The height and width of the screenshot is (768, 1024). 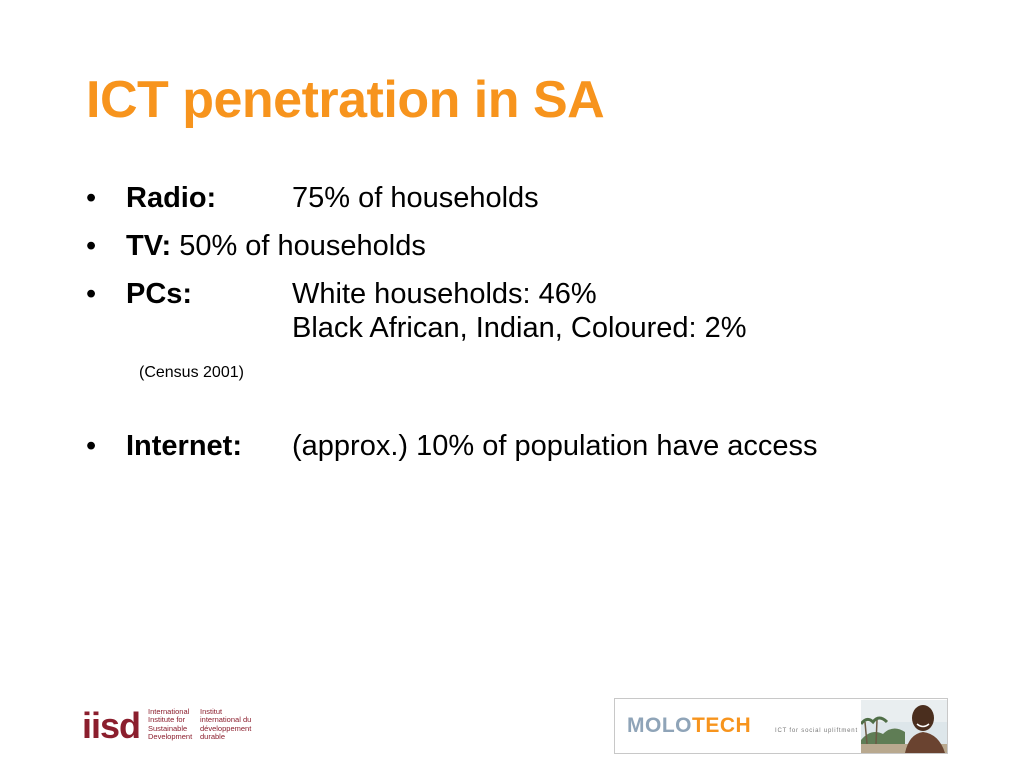 I want to click on iisd-en-line: Sustainable, so click(x=168, y=728).